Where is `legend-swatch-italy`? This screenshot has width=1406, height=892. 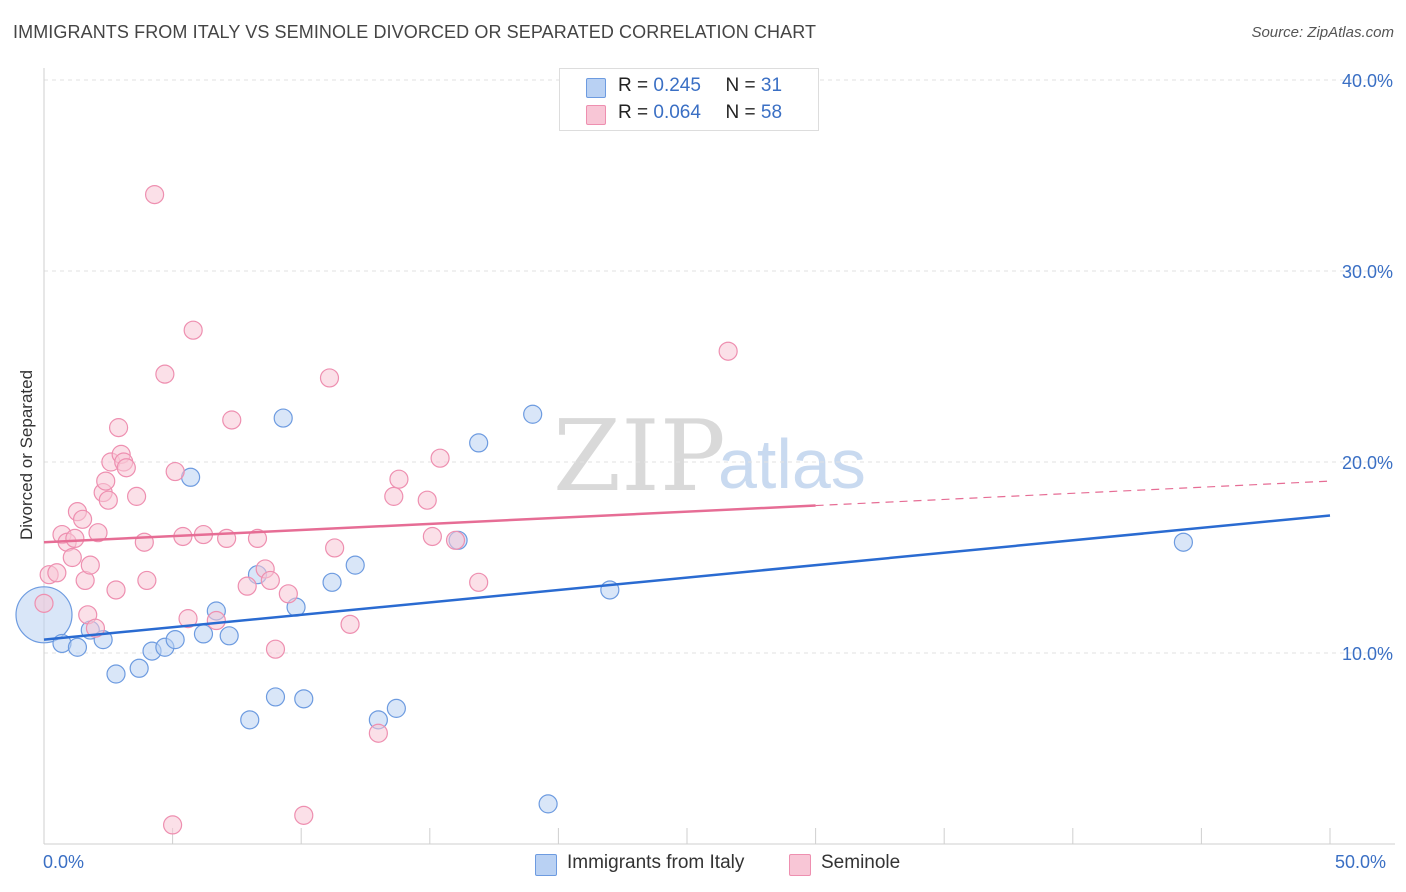
legend-swatch-italy is located at coordinates (546, 865).